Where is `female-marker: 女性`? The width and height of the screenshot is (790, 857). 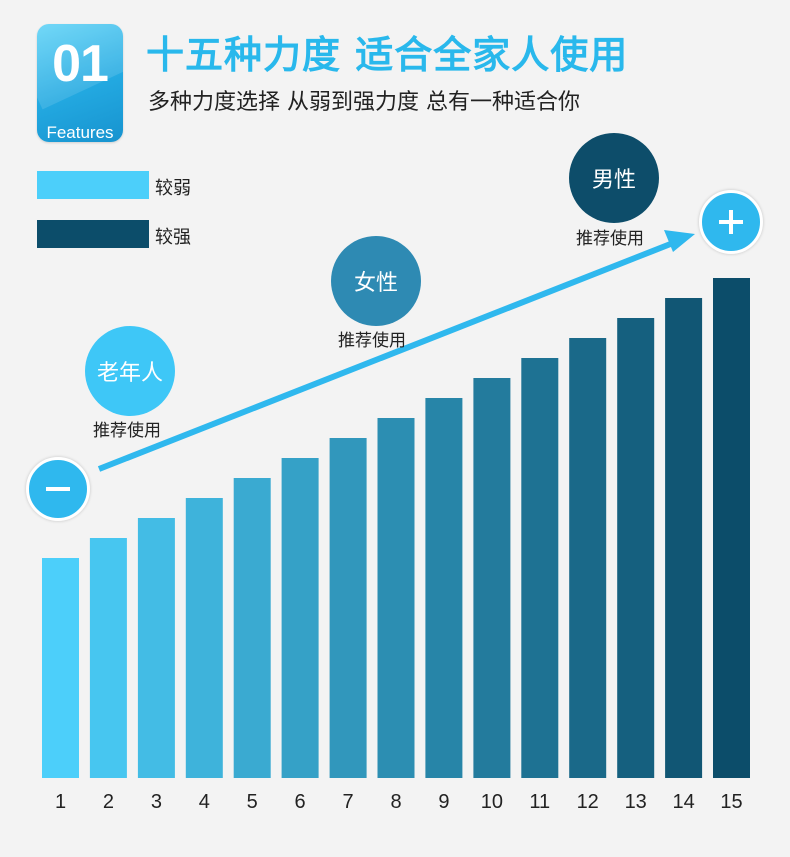 female-marker: 女性 is located at coordinates (376, 281).